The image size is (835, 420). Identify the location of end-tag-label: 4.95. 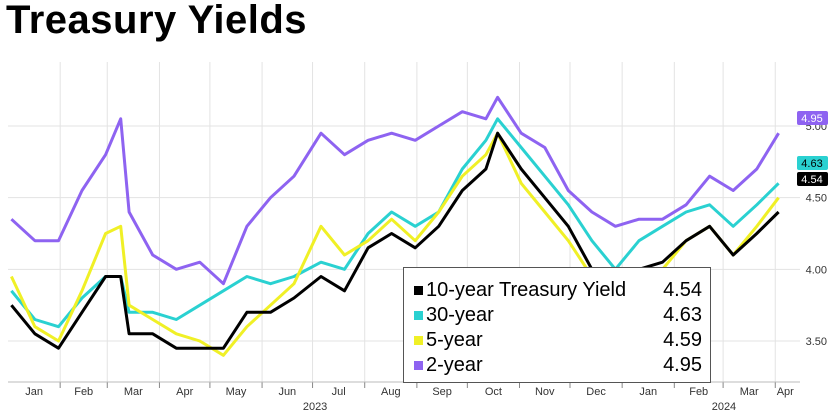
(811, 119).